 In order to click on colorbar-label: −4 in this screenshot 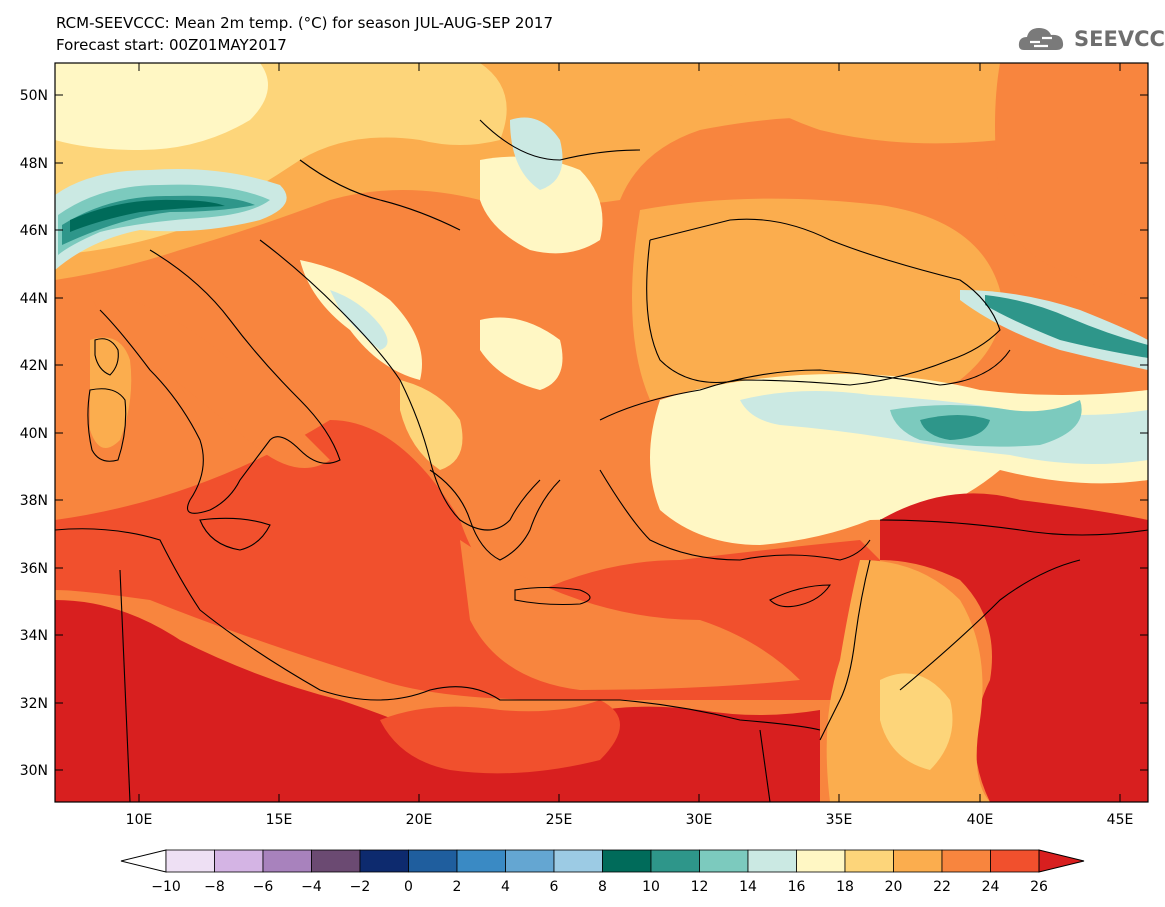, I will do `click(311, 887)`.